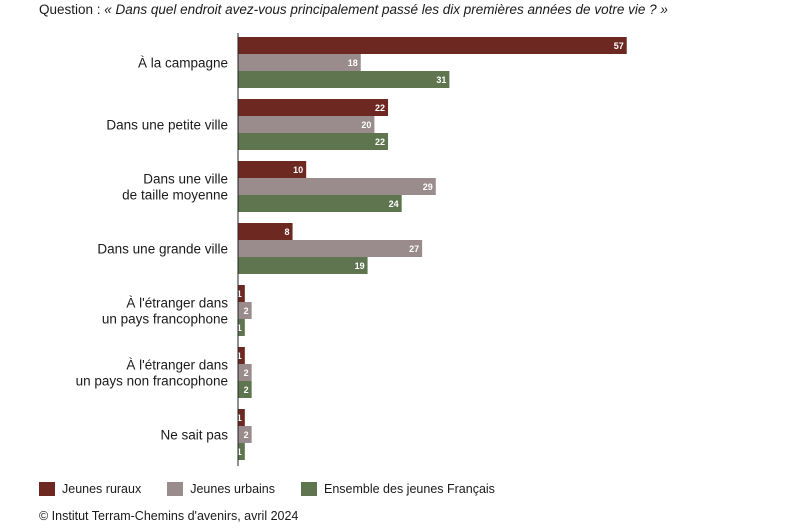  I want to click on legend-item-all: Ensemble des jeunes Français, so click(398, 489).